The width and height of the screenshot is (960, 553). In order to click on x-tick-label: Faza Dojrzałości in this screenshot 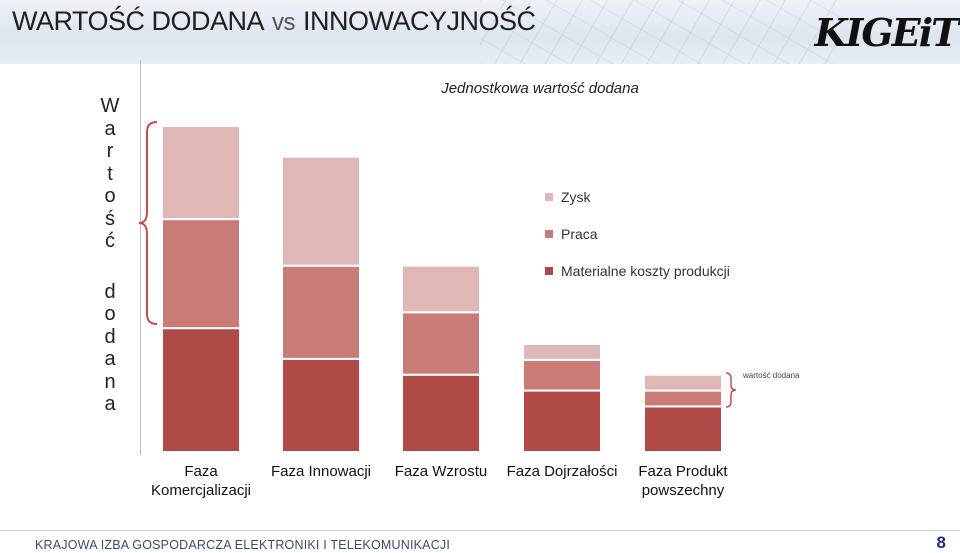, I will do `click(562, 471)`.